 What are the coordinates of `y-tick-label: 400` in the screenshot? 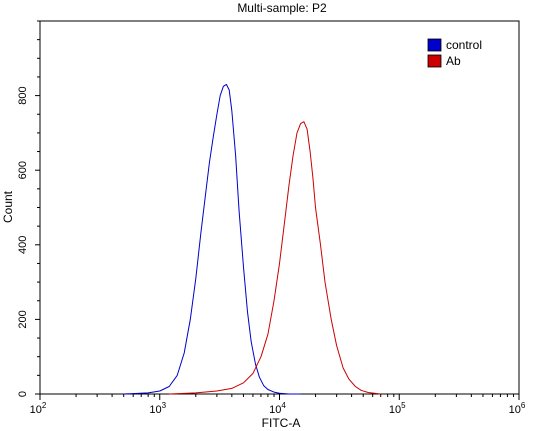 It's located at (23, 245).